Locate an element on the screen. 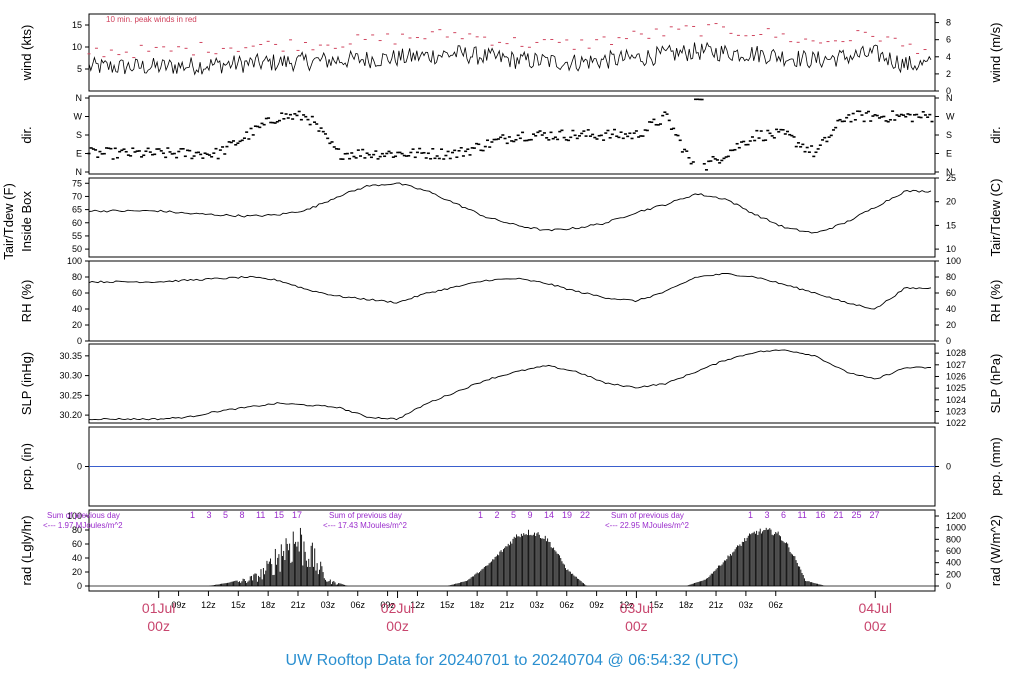  x-tick-label-10: 18z is located at coordinates (477, 605).